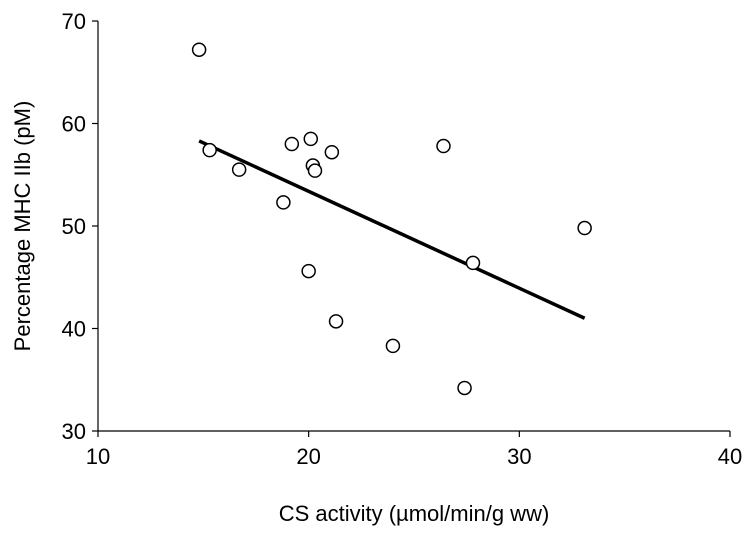 Image resolution: width=748 pixels, height=533 pixels. Describe the element at coordinates (98, 456) in the screenshot. I see `x-tick-label: 10` at that location.